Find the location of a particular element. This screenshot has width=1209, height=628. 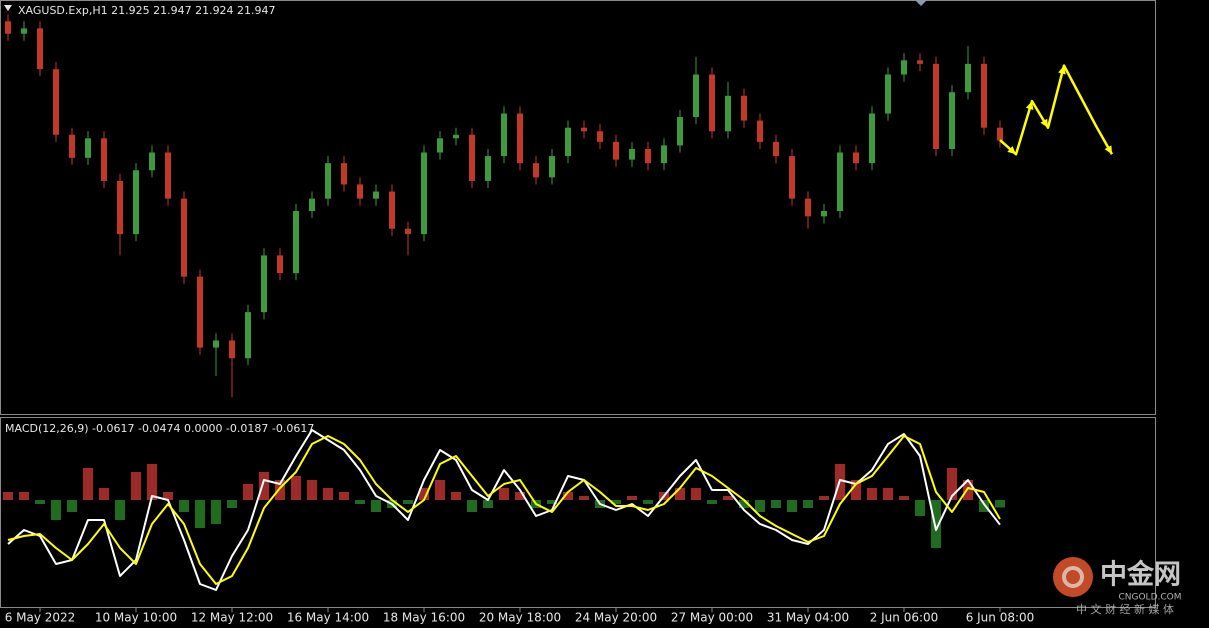

menu-arrow is located at coordinates (8, 8).